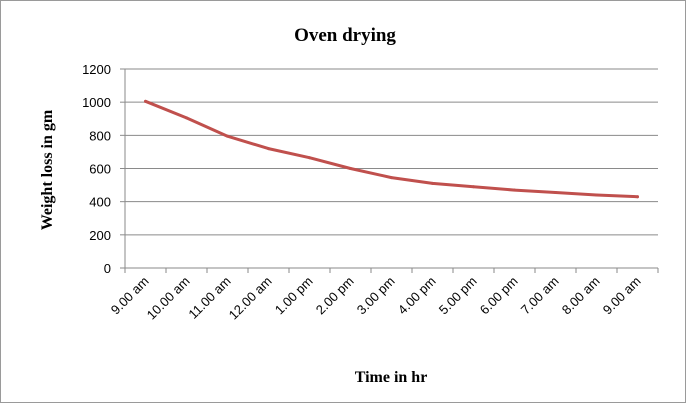  What do you see at coordinates (294, 296) in the screenshot?
I see `x-tick-label: 1.00 pm` at bounding box center [294, 296].